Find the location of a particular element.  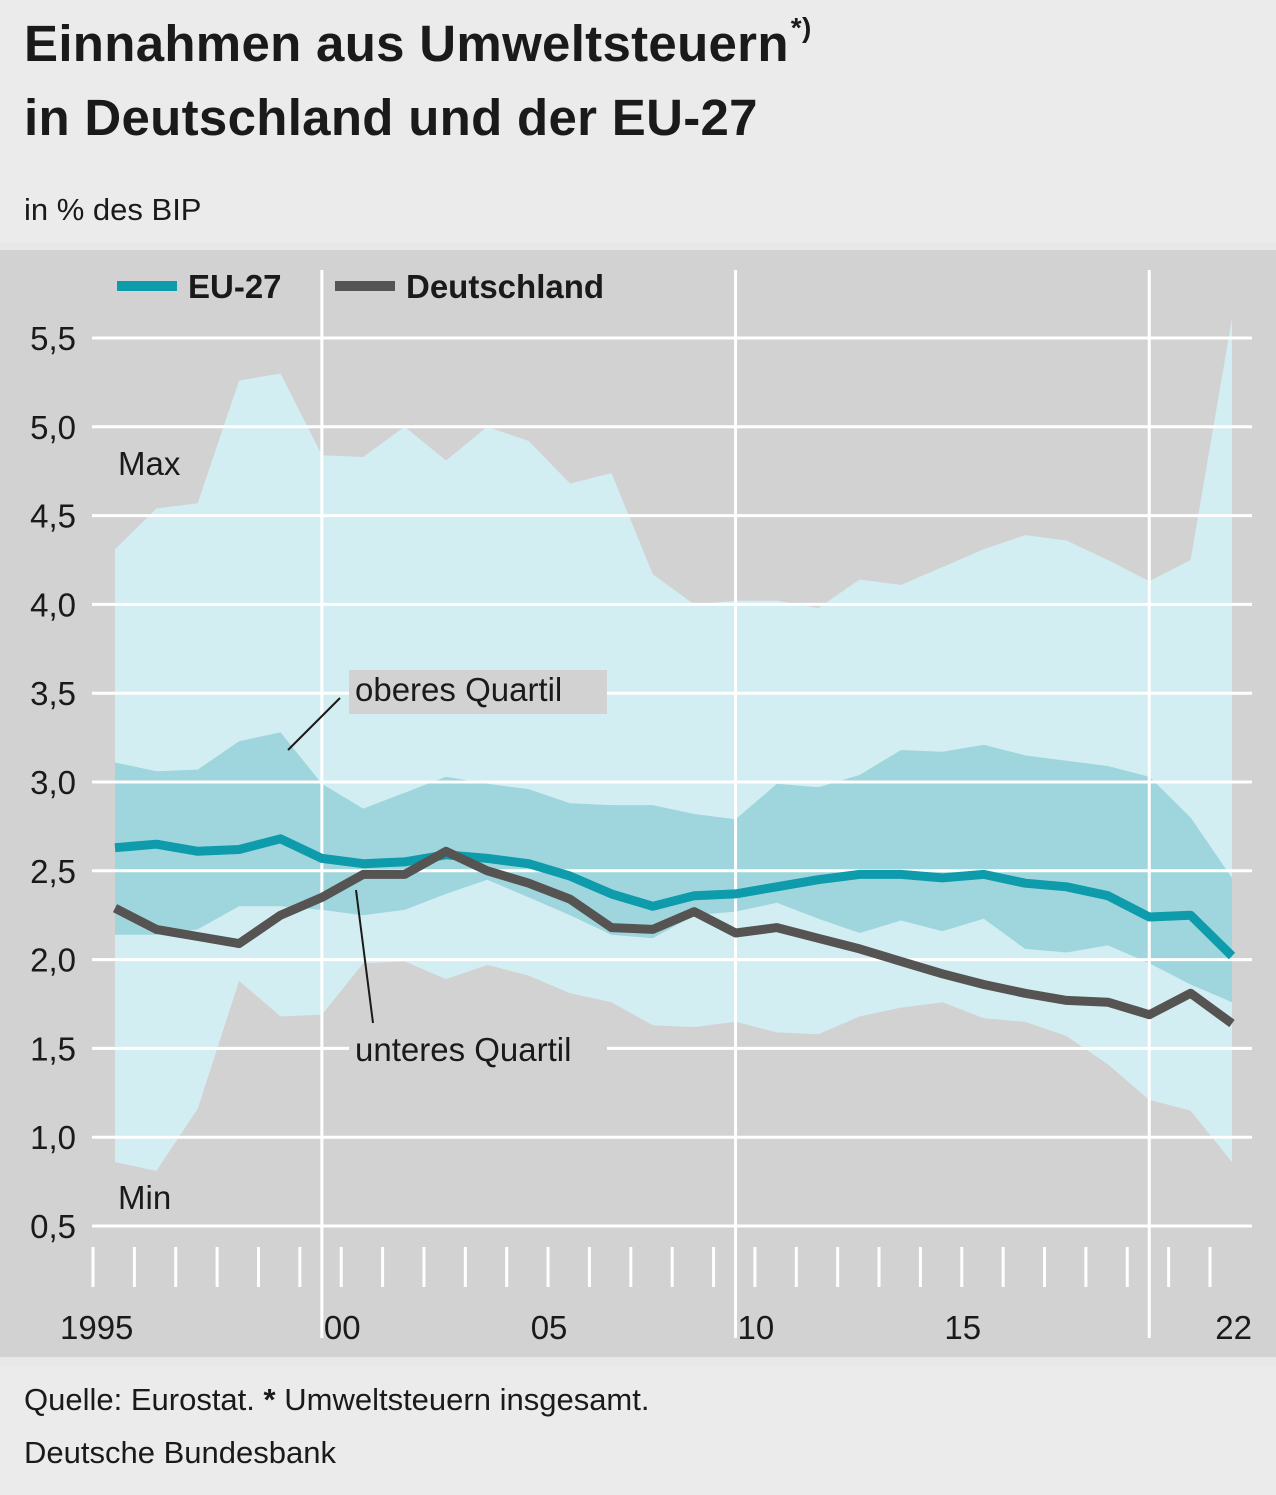

x-tick-label: 1995 is located at coordinates (96, 1327).